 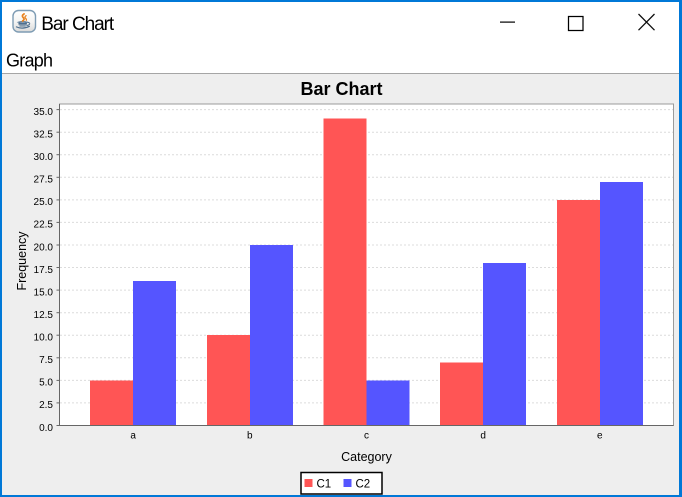 What do you see at coordinates (600, 436) in the screenshot?
I see `svg-text: e` at bounding box center [600, 436].